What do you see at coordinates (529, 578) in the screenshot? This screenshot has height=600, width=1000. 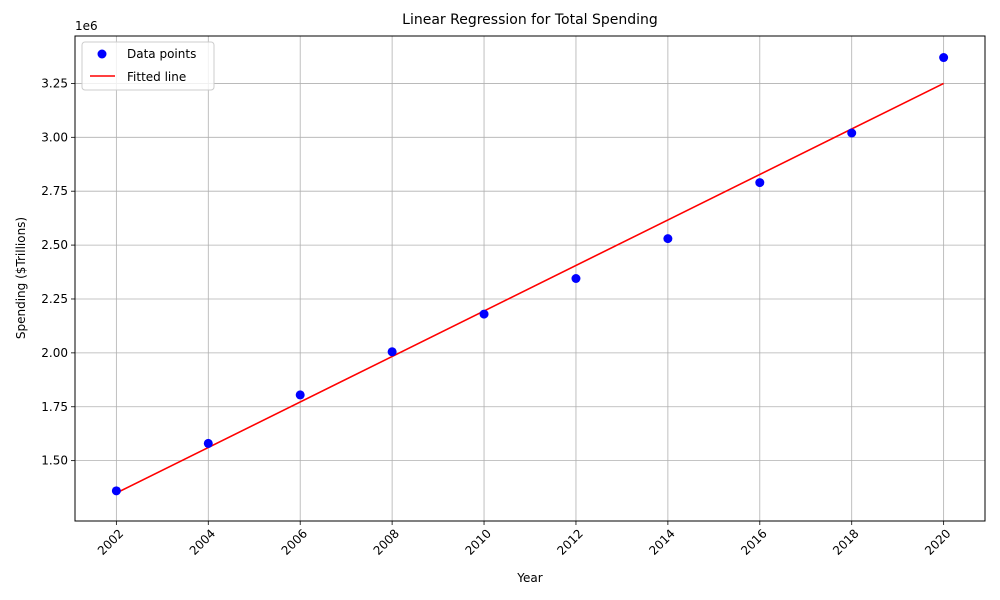 I see `x-axis-label: Year` at bounding box center [529, 578].